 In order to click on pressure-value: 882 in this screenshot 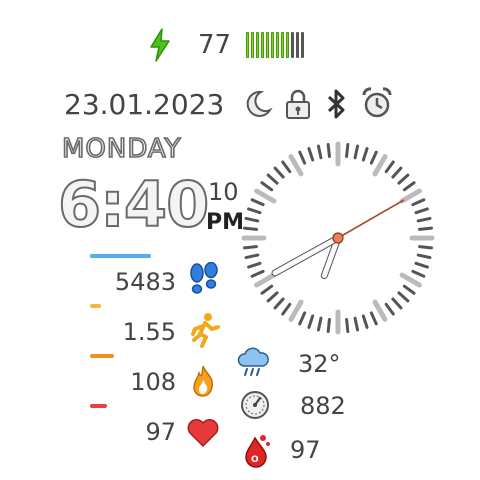, I will do `click(323, 406)`.